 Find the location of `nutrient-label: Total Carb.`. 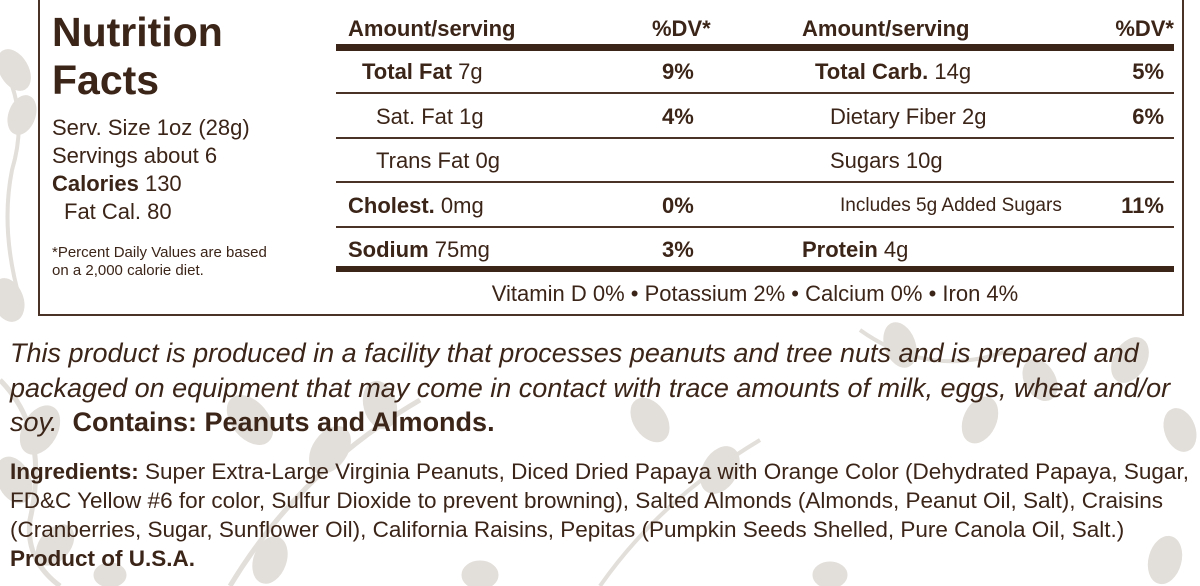

nutrient-label: Total Carb. is located at coordinates (872, 71).